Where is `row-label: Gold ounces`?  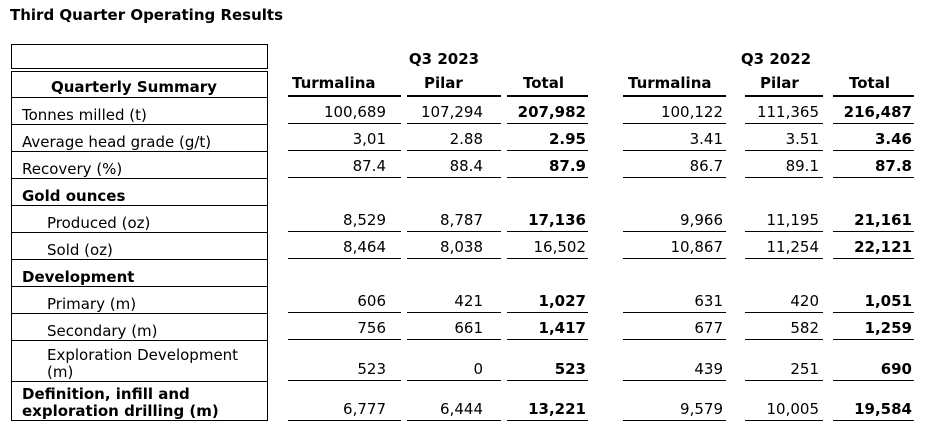 row-label: Gold ounces is located at coordinates (74, 196).